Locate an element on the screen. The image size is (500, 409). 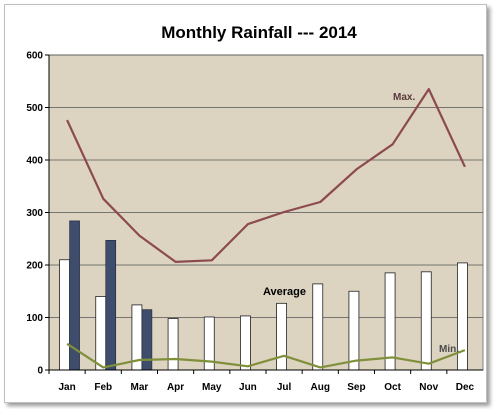
x-tick-label: Feb is located at coordinates (103, 387).